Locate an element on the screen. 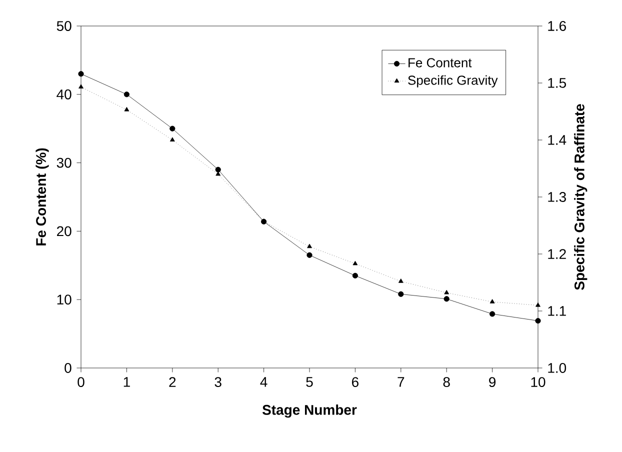 The width and height of the screenshot is (622, 452). x-tick-label: 6 is located at coordinates (355, 382).